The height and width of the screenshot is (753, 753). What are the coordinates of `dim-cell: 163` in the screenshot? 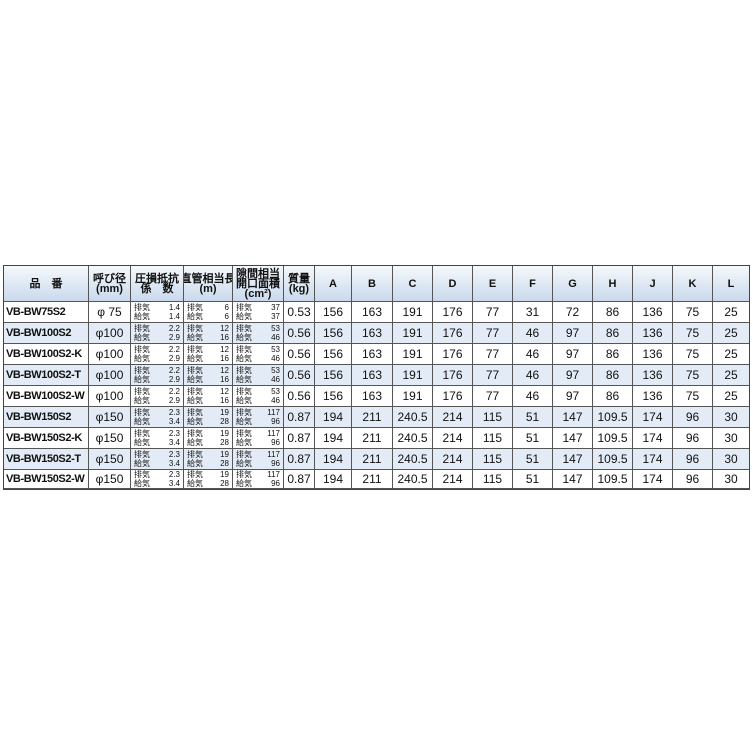 It's located at (372, 354).